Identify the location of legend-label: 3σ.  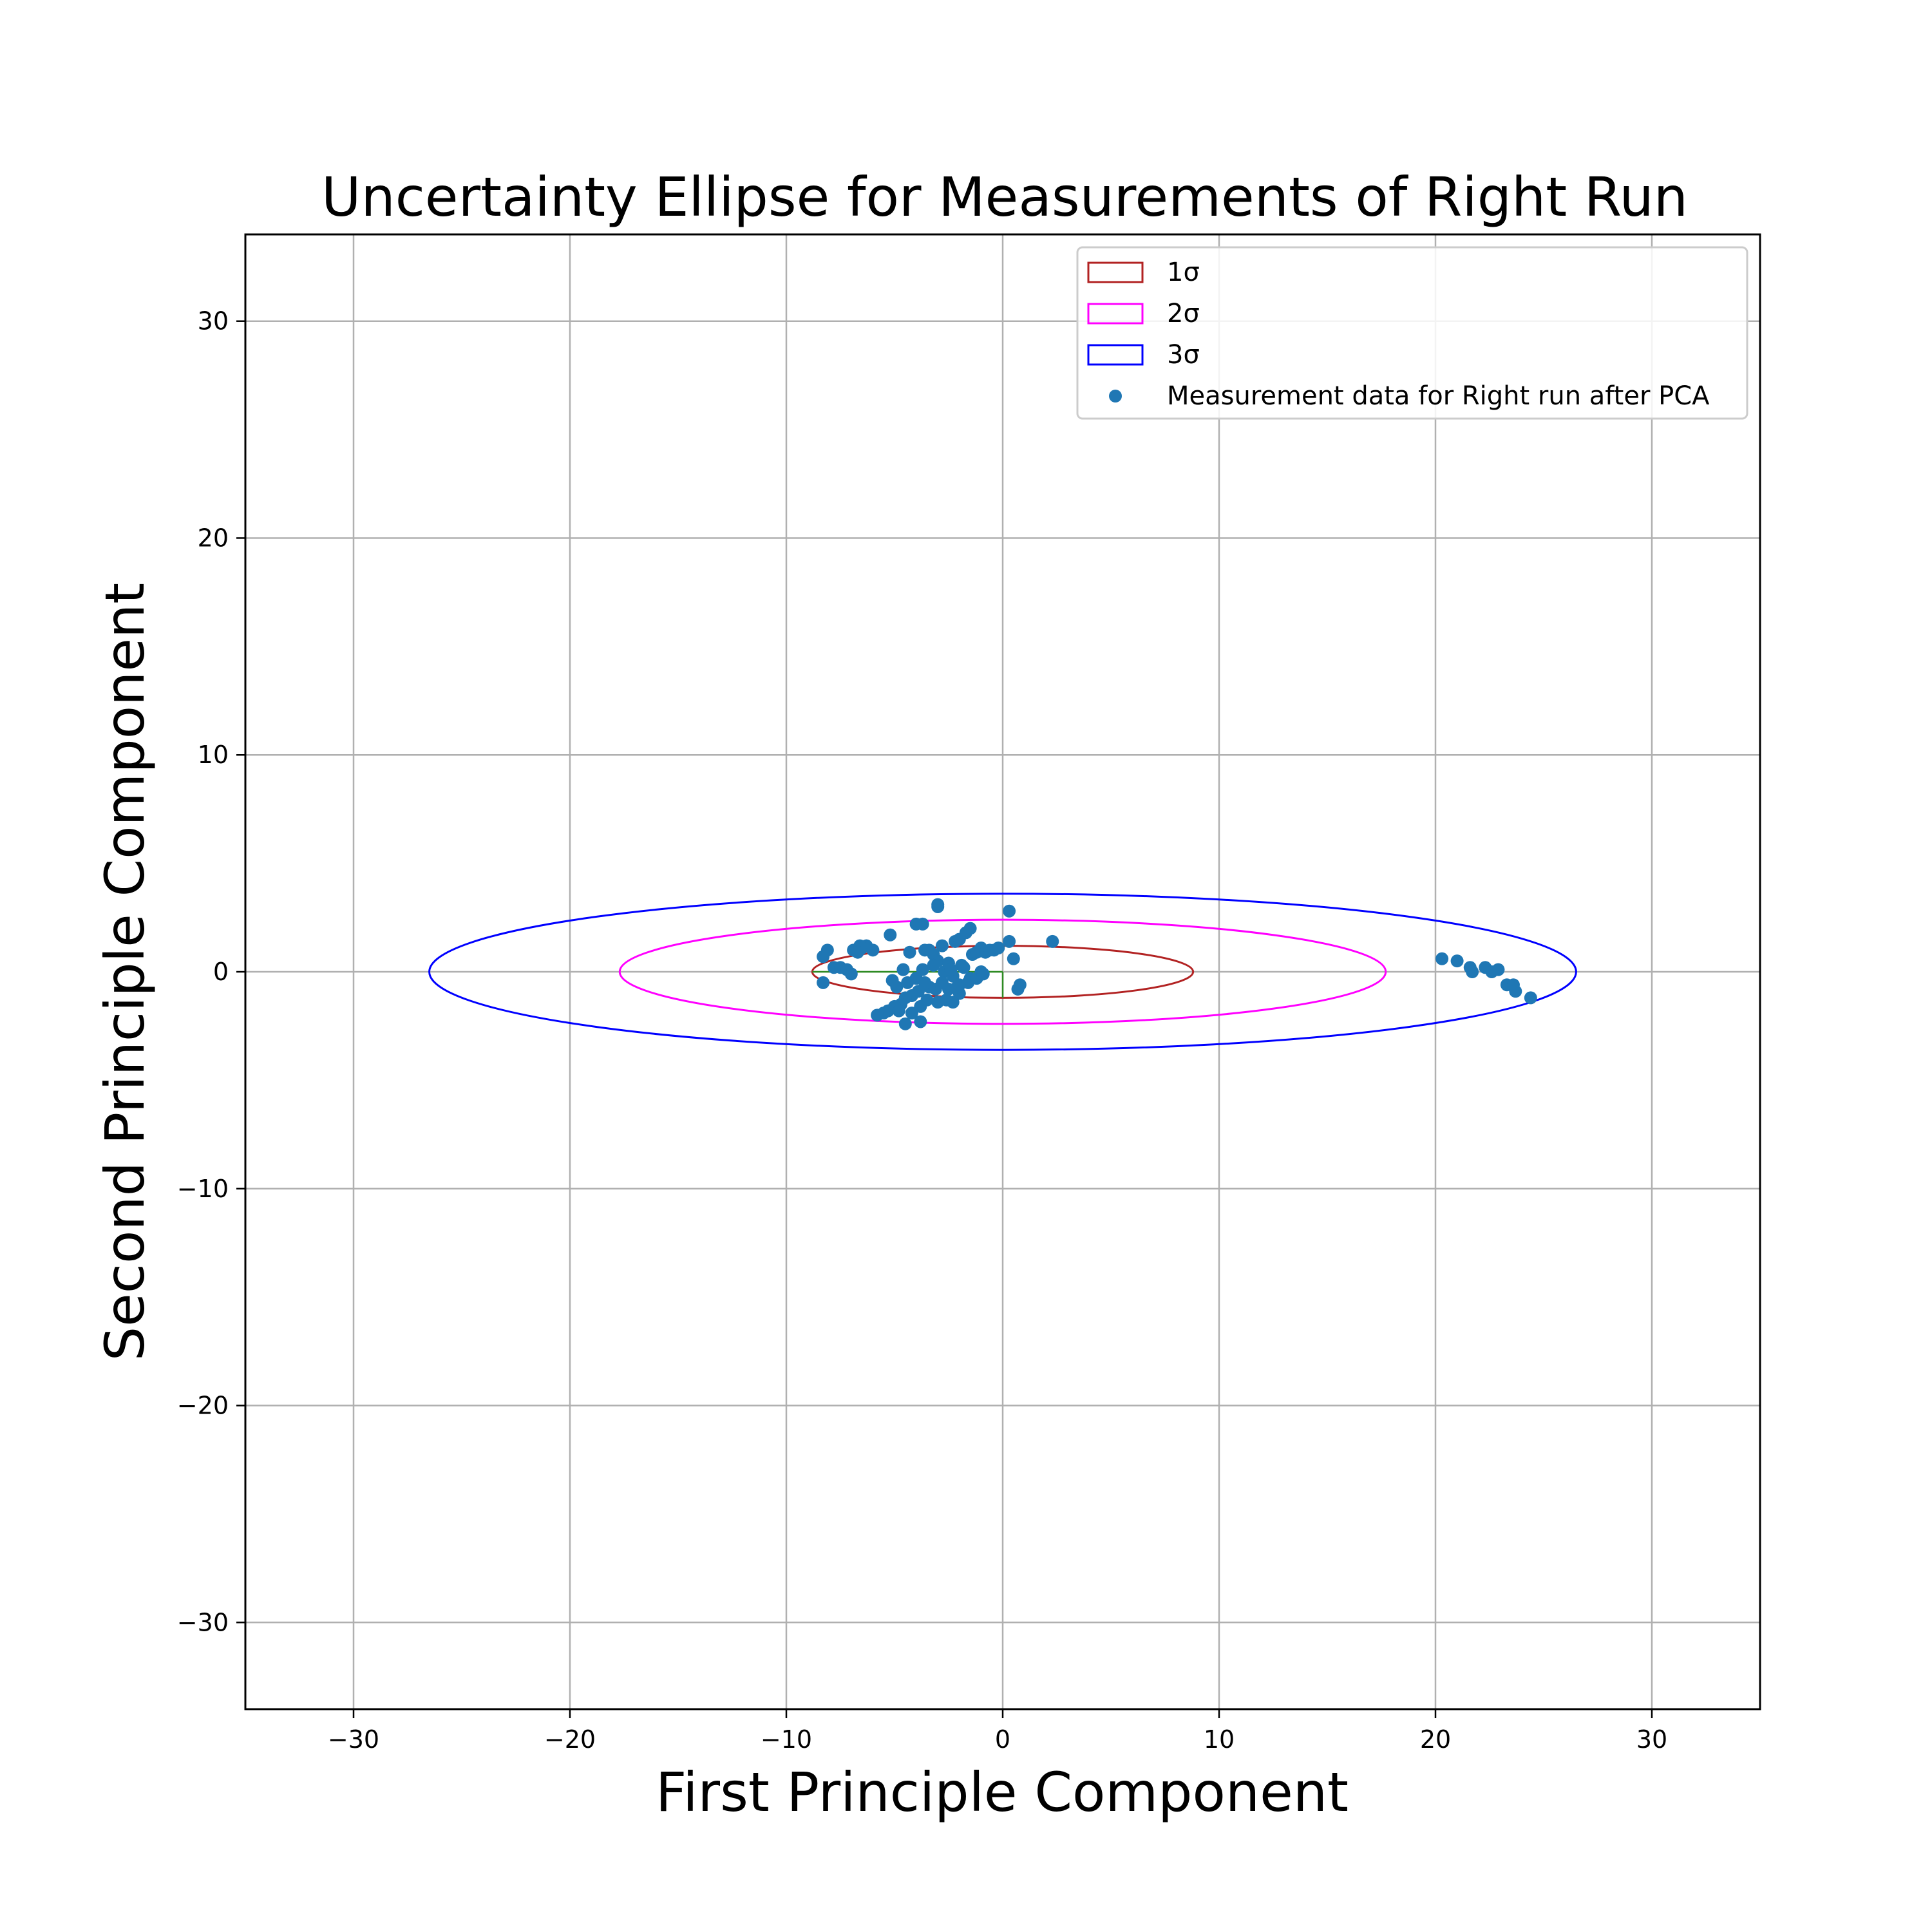
(1183, 355).